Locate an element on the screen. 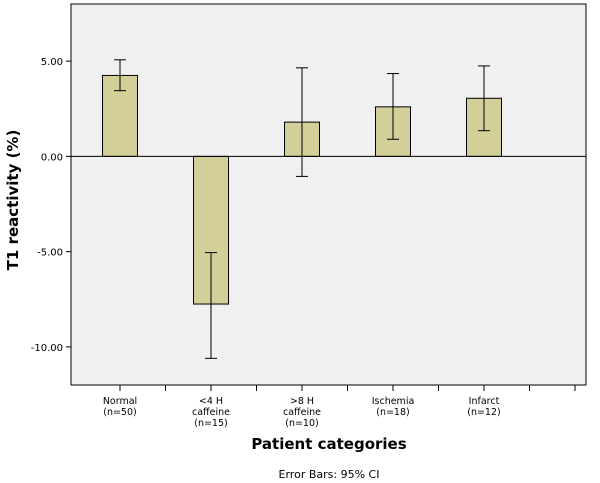  y-tick-label: -5.00 is located at coordinates (50, 253).